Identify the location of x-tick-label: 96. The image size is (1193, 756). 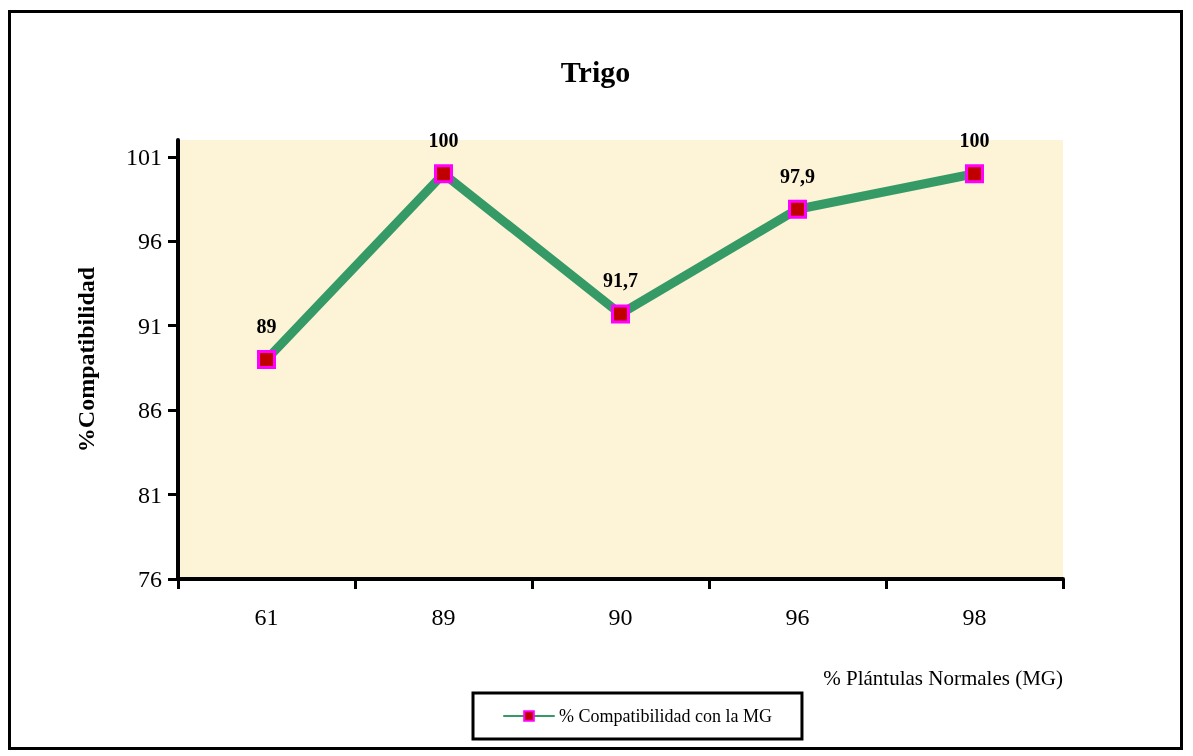
(797, 617).